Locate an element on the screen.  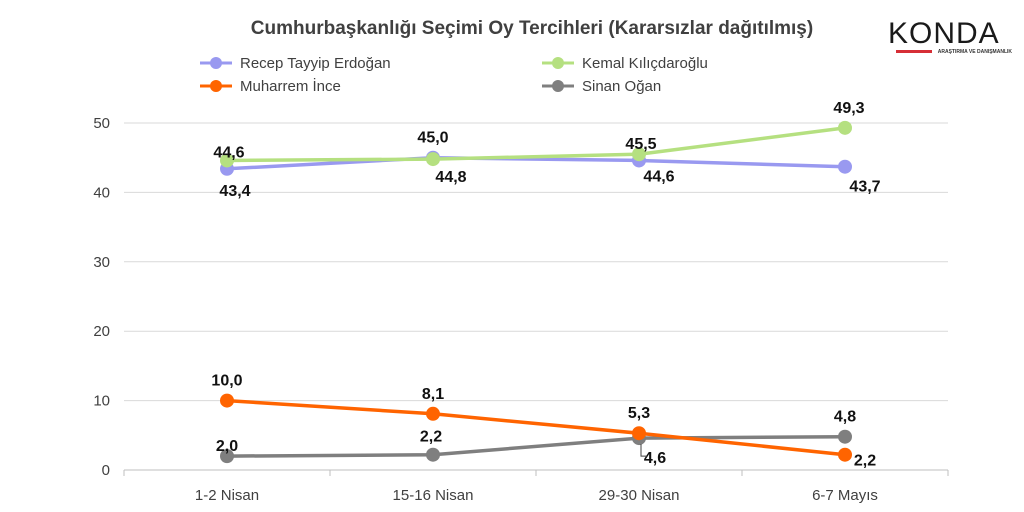
legend-label: Muharrem İnce is located at coordinates (290, 86).